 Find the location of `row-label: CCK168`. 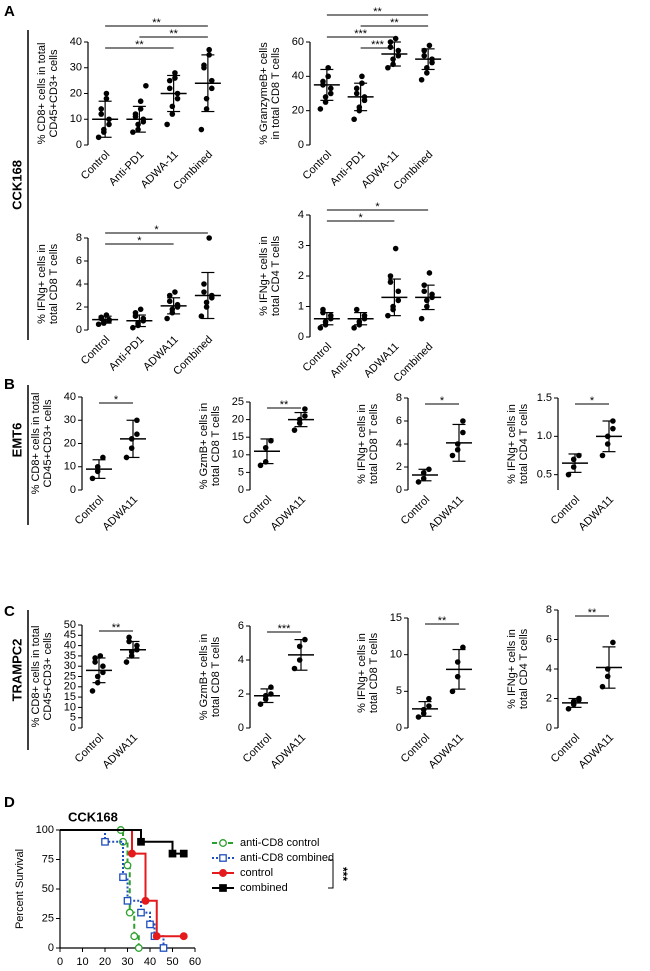

row-label: CCK168 is located at coordinates (16, 185).